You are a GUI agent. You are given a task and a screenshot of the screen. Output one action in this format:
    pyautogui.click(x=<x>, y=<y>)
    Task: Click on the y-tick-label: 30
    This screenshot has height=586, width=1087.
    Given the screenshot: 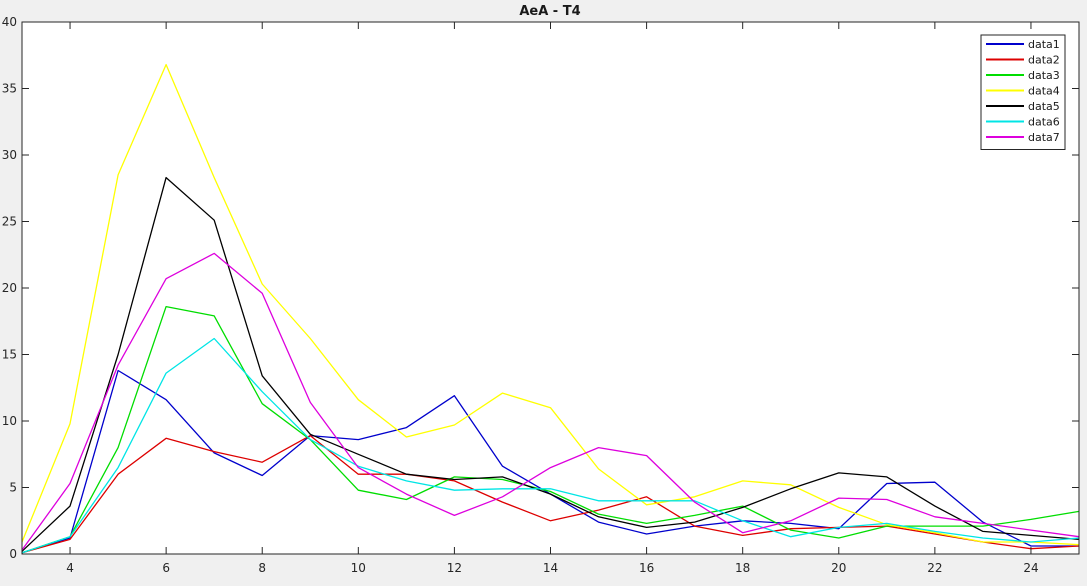 What is the action you would take?
    pyautogui.click(x=9, y=155)
    